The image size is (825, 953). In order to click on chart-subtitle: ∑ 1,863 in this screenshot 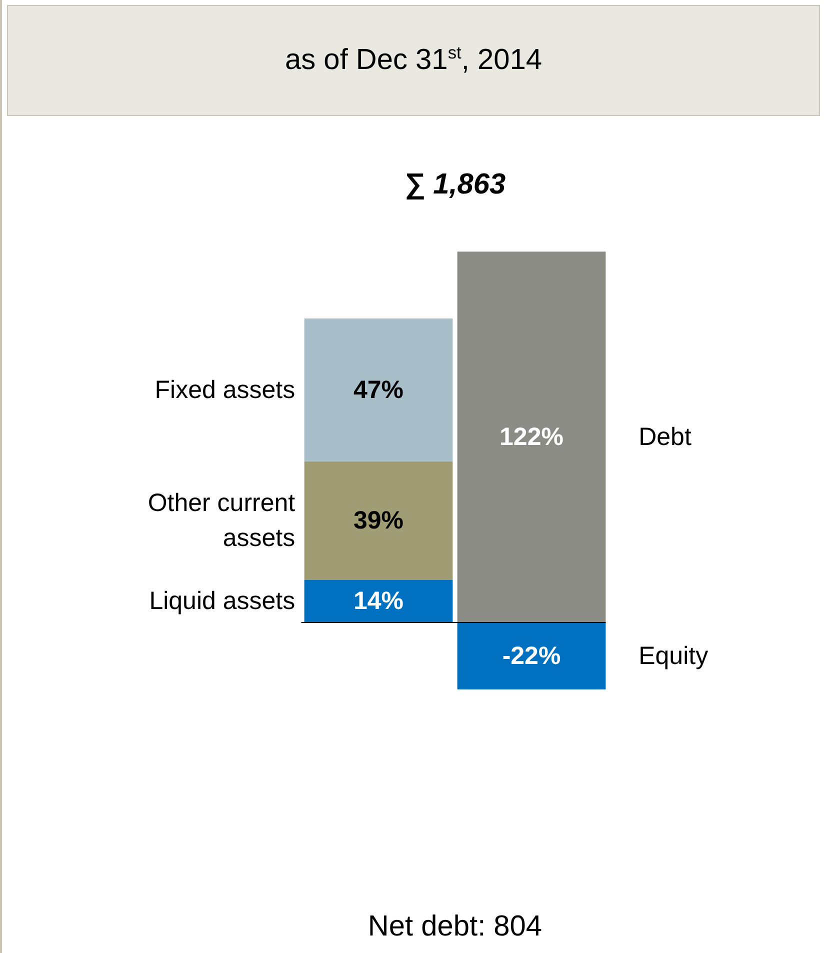, I will do `click(455, 184)`.